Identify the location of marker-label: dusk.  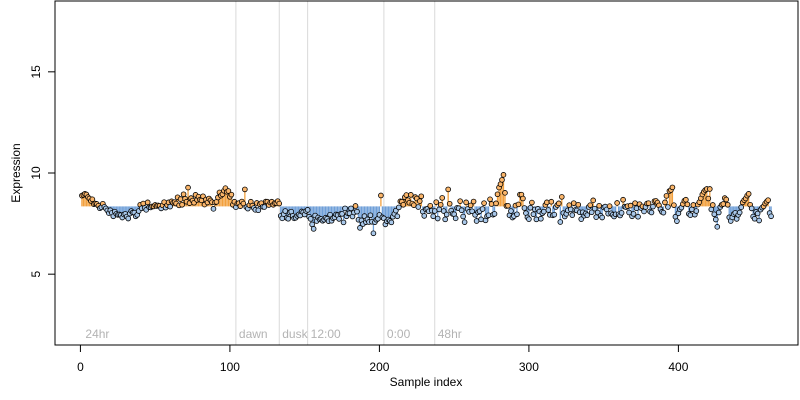
(295, 334).